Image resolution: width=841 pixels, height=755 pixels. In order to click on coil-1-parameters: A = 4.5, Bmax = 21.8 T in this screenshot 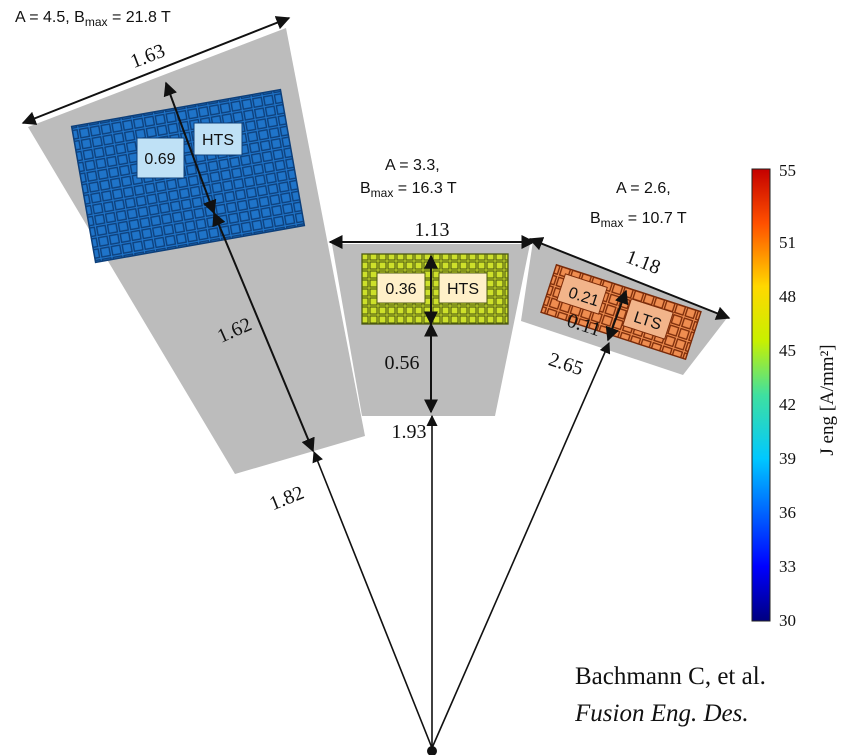, I will do `click(93, 19)`.